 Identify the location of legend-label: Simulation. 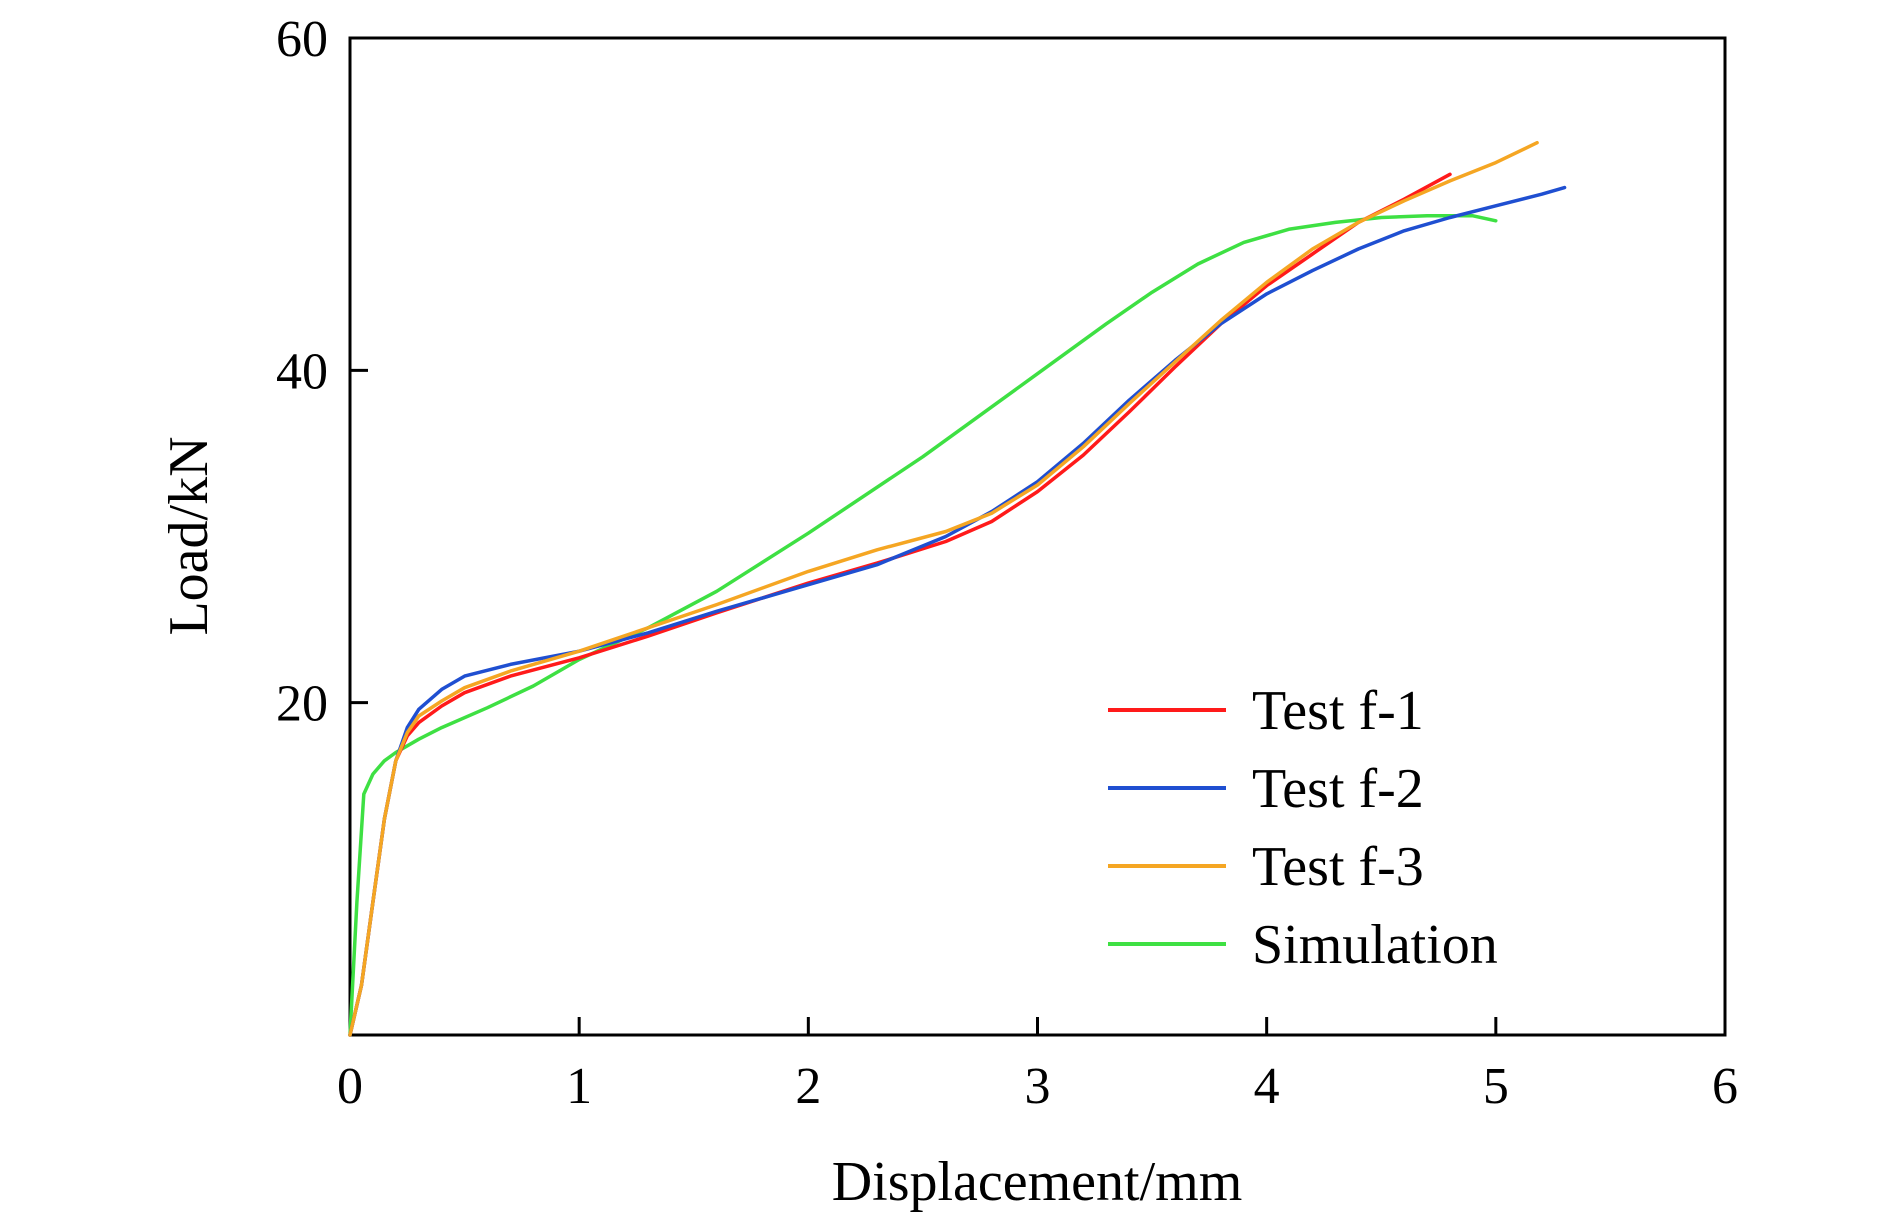
(1375, 945).